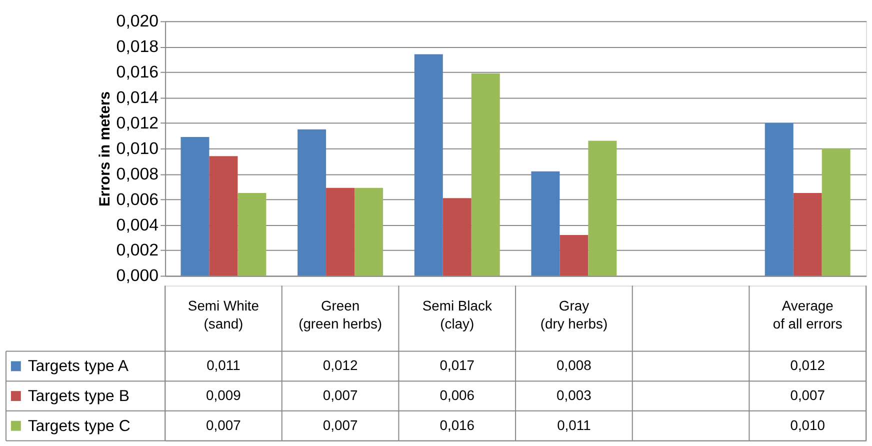  Describe the element at coordinates (137, 122) in the screenshot. I see `y-tick-label: 0,012` at that location.